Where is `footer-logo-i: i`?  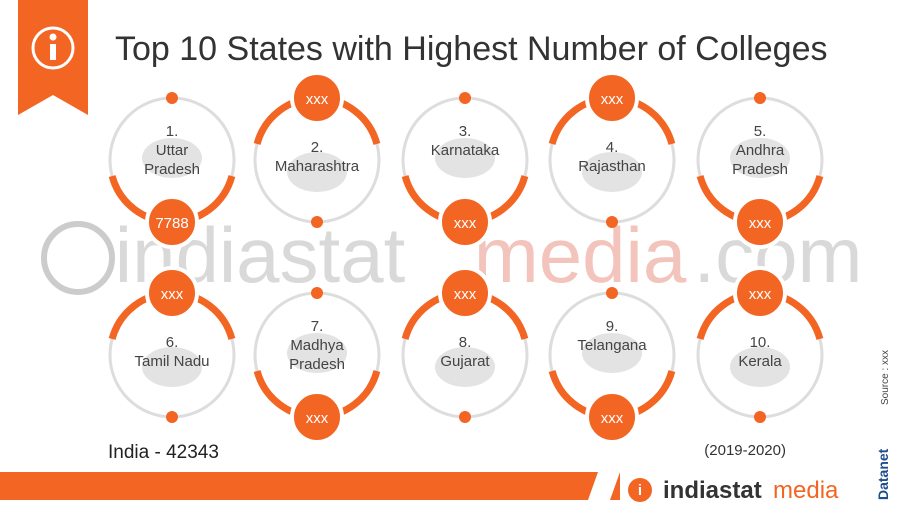 footer-logo-i: i is located at coordinates (640, 490).